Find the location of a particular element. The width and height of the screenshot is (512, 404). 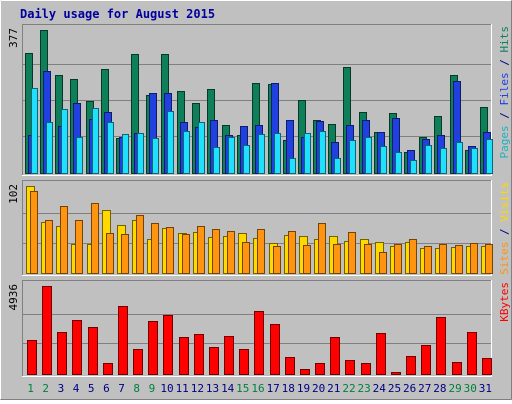

legend-entry: Files is located at coordinates (504, 88).